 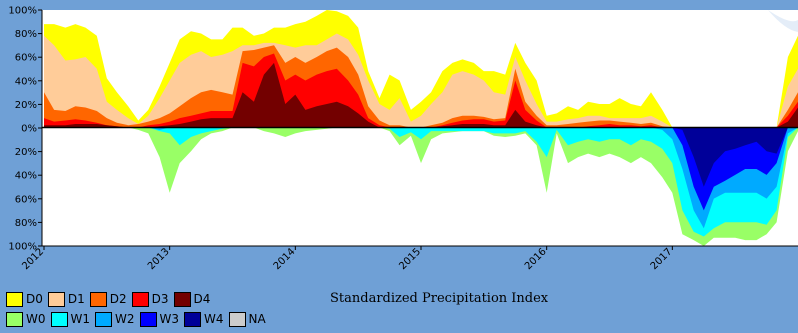 What do you see at coordinates (108, 299) in the screenshot?
I see `legend-item-d2: D2` at bounding box center [108, 299].